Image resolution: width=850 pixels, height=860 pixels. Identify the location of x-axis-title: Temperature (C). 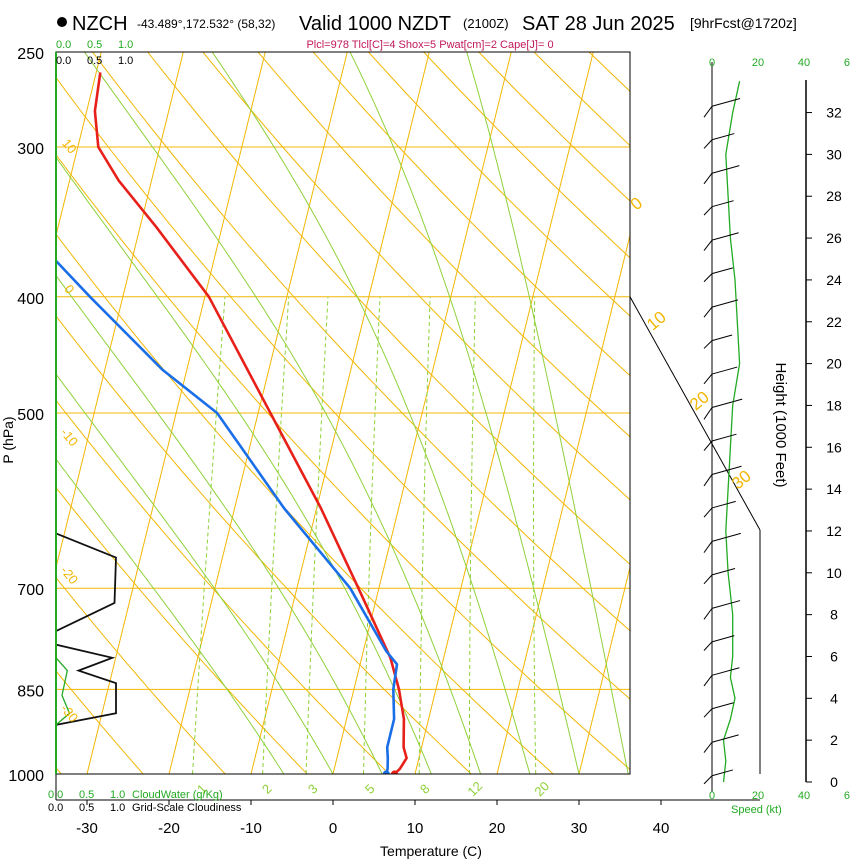
(431, 851).